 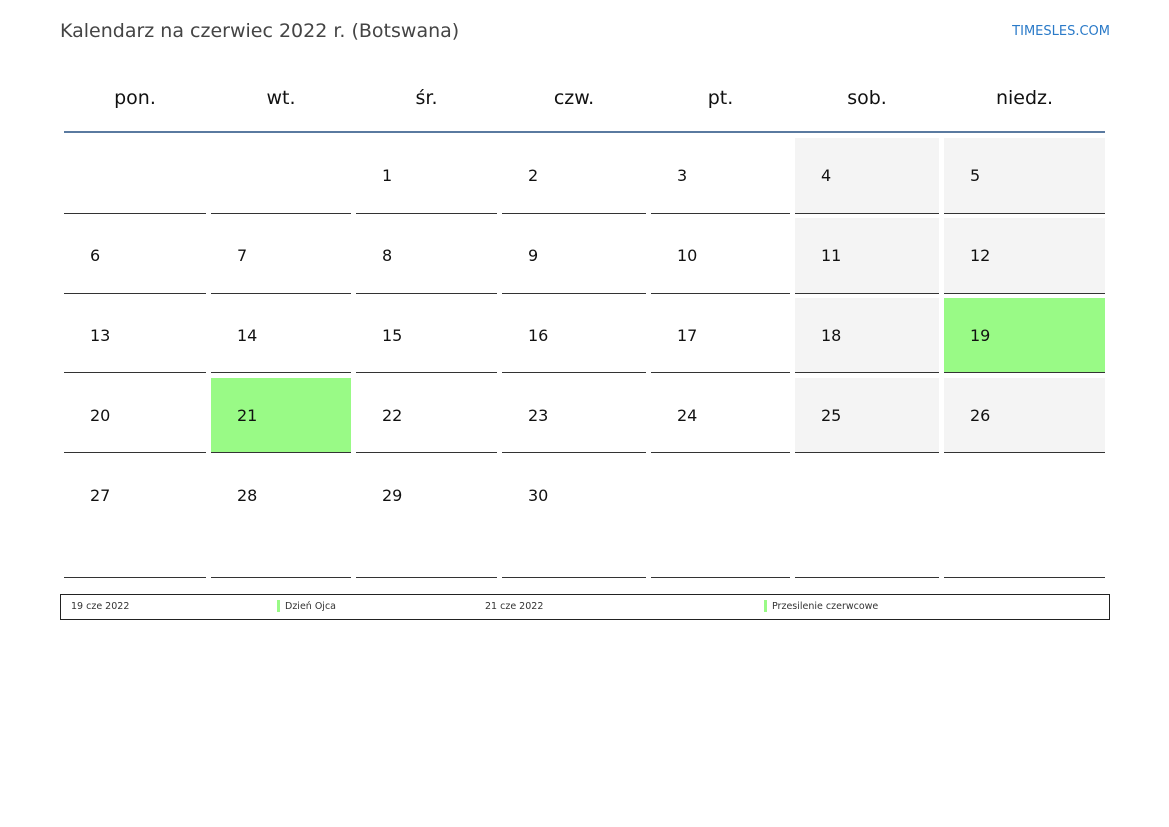 What do you see at coordinates (247, 495) in the screenshot?
I see `day-number: 28` at bounding box center [247, 495].